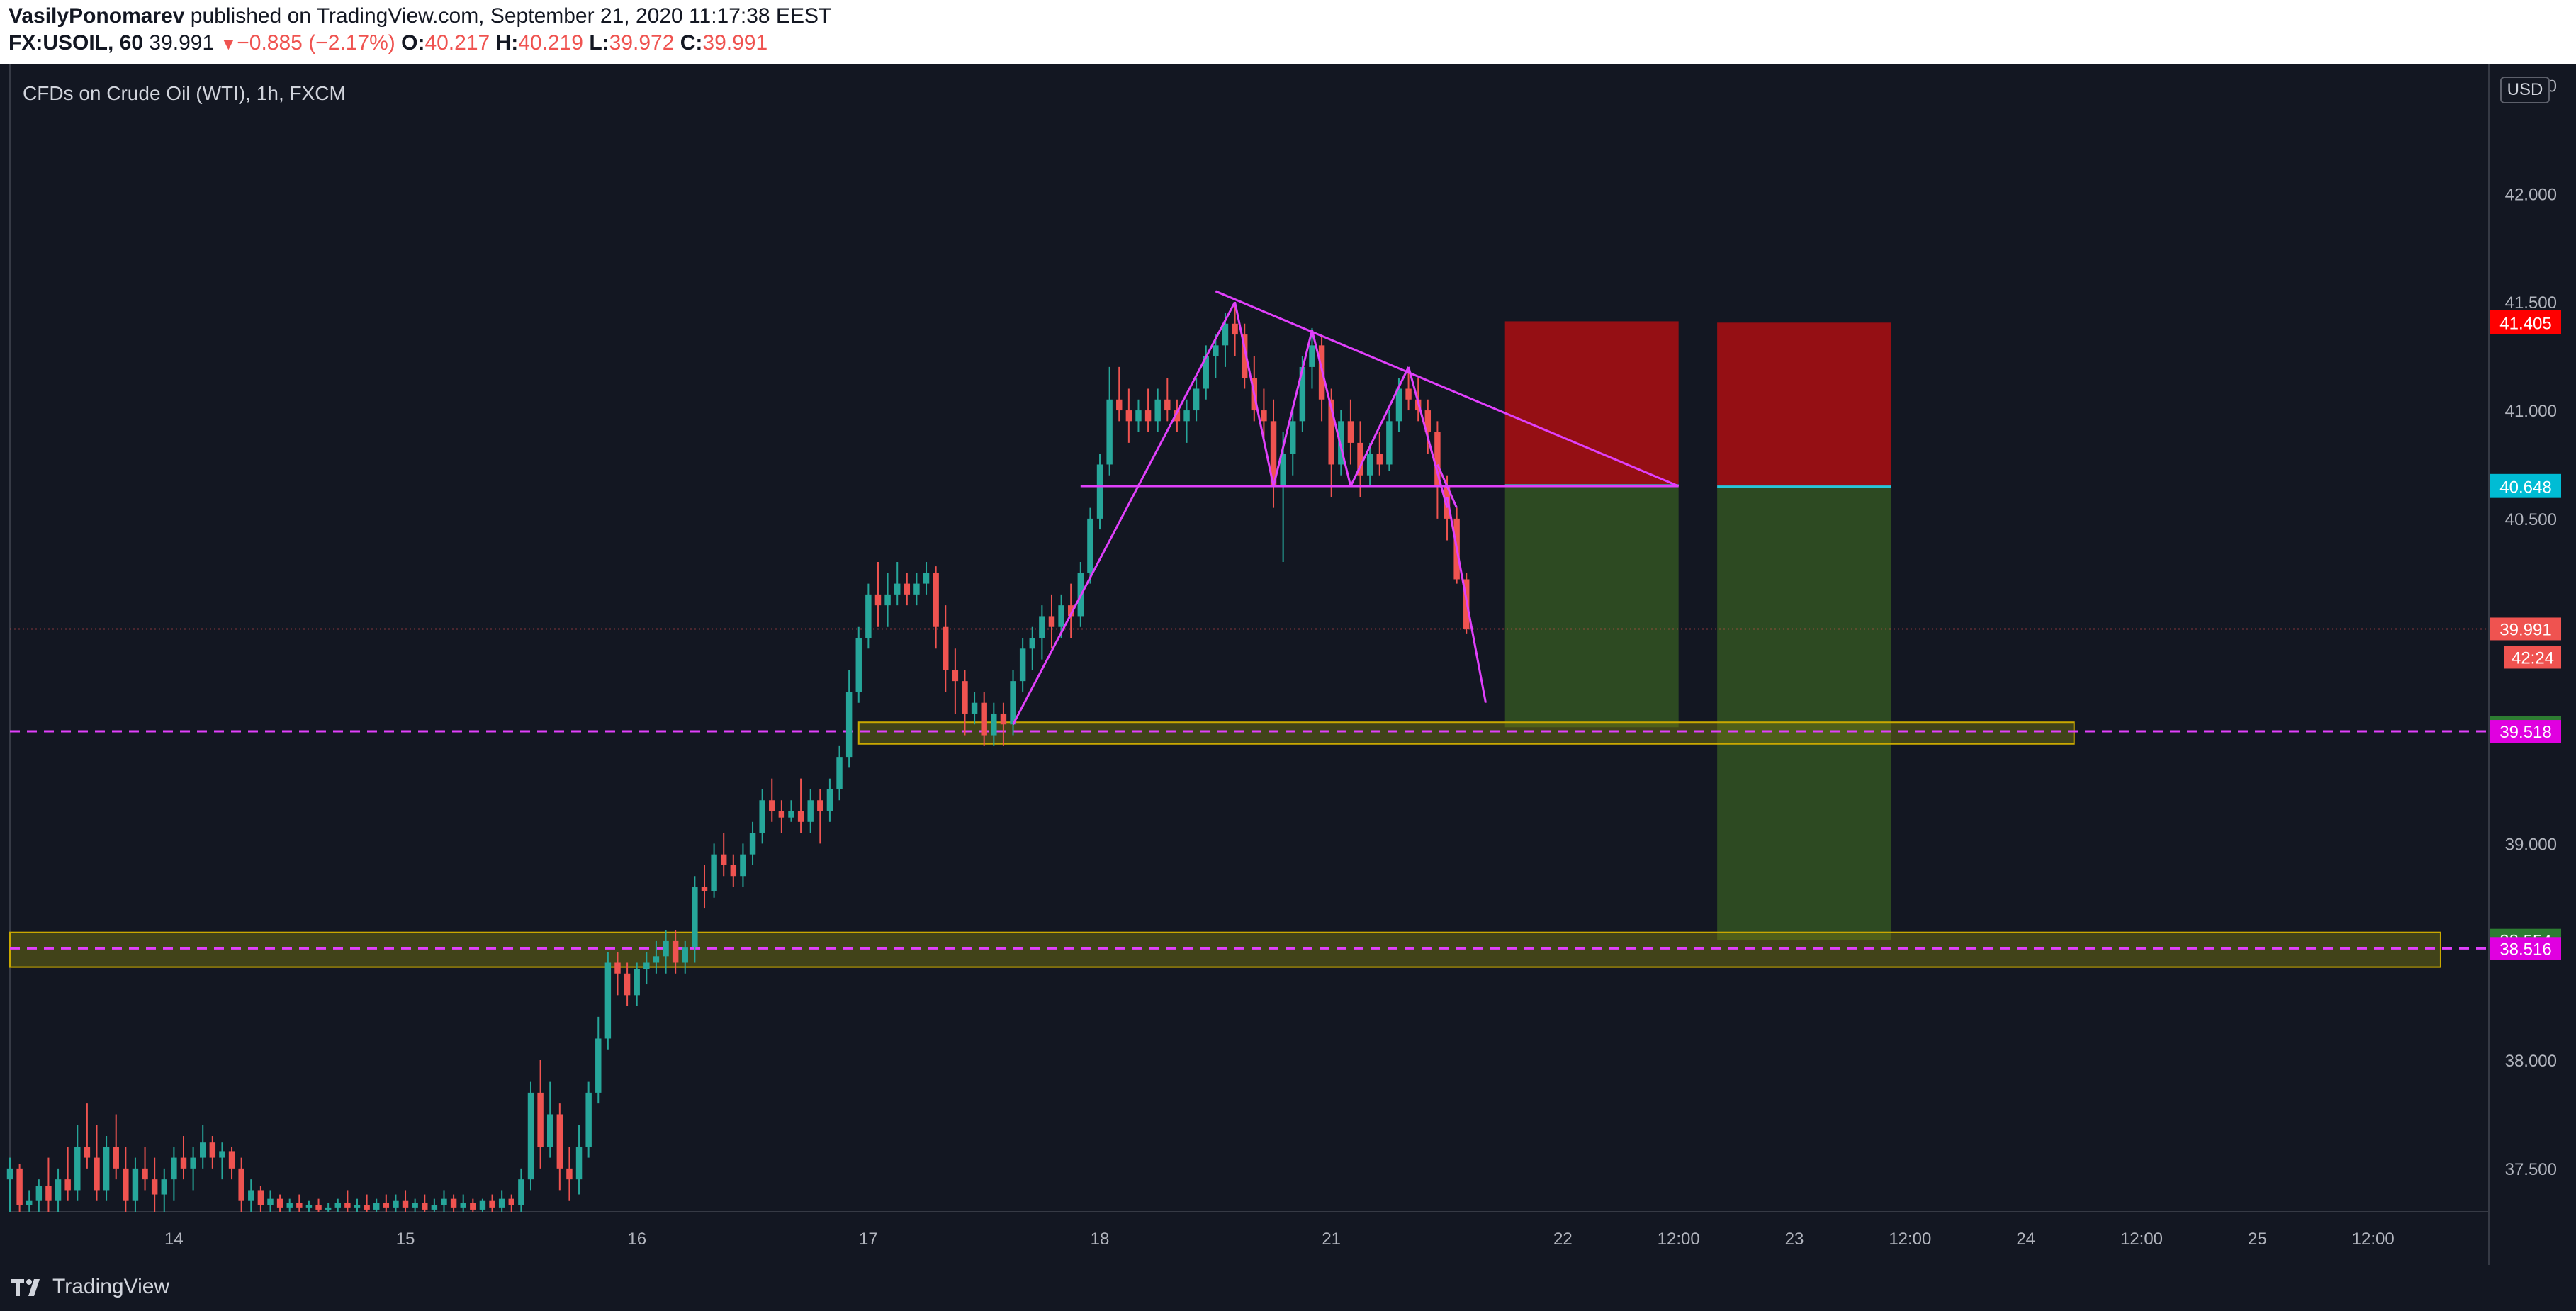  What do you see at coordinates (2525, 90) in the screenshot?
I see `currency-badge: USD` at bounding box center [2525, 90].